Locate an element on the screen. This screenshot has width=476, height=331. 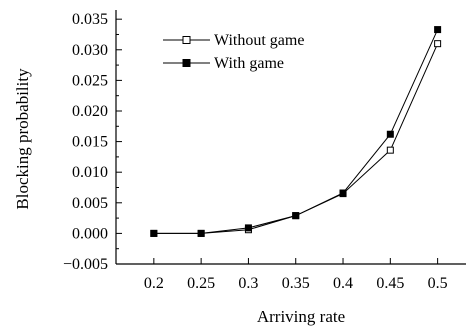
x-tick-label: 0.45 is located at coordinates (390, 283).